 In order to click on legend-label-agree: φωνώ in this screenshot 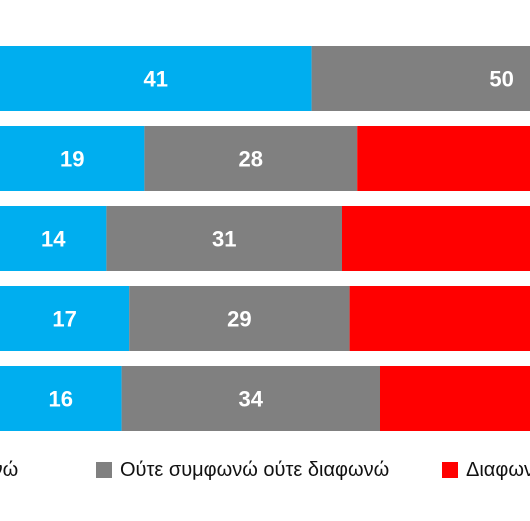, I will do `click(9, 469)`.